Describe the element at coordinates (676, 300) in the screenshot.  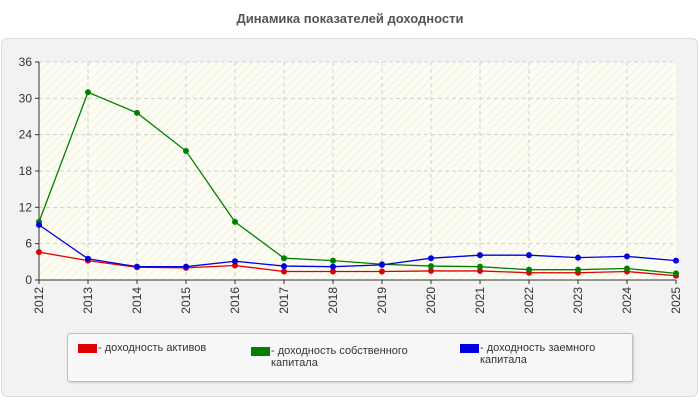
I see `x-tick-label: 2025` at that location.